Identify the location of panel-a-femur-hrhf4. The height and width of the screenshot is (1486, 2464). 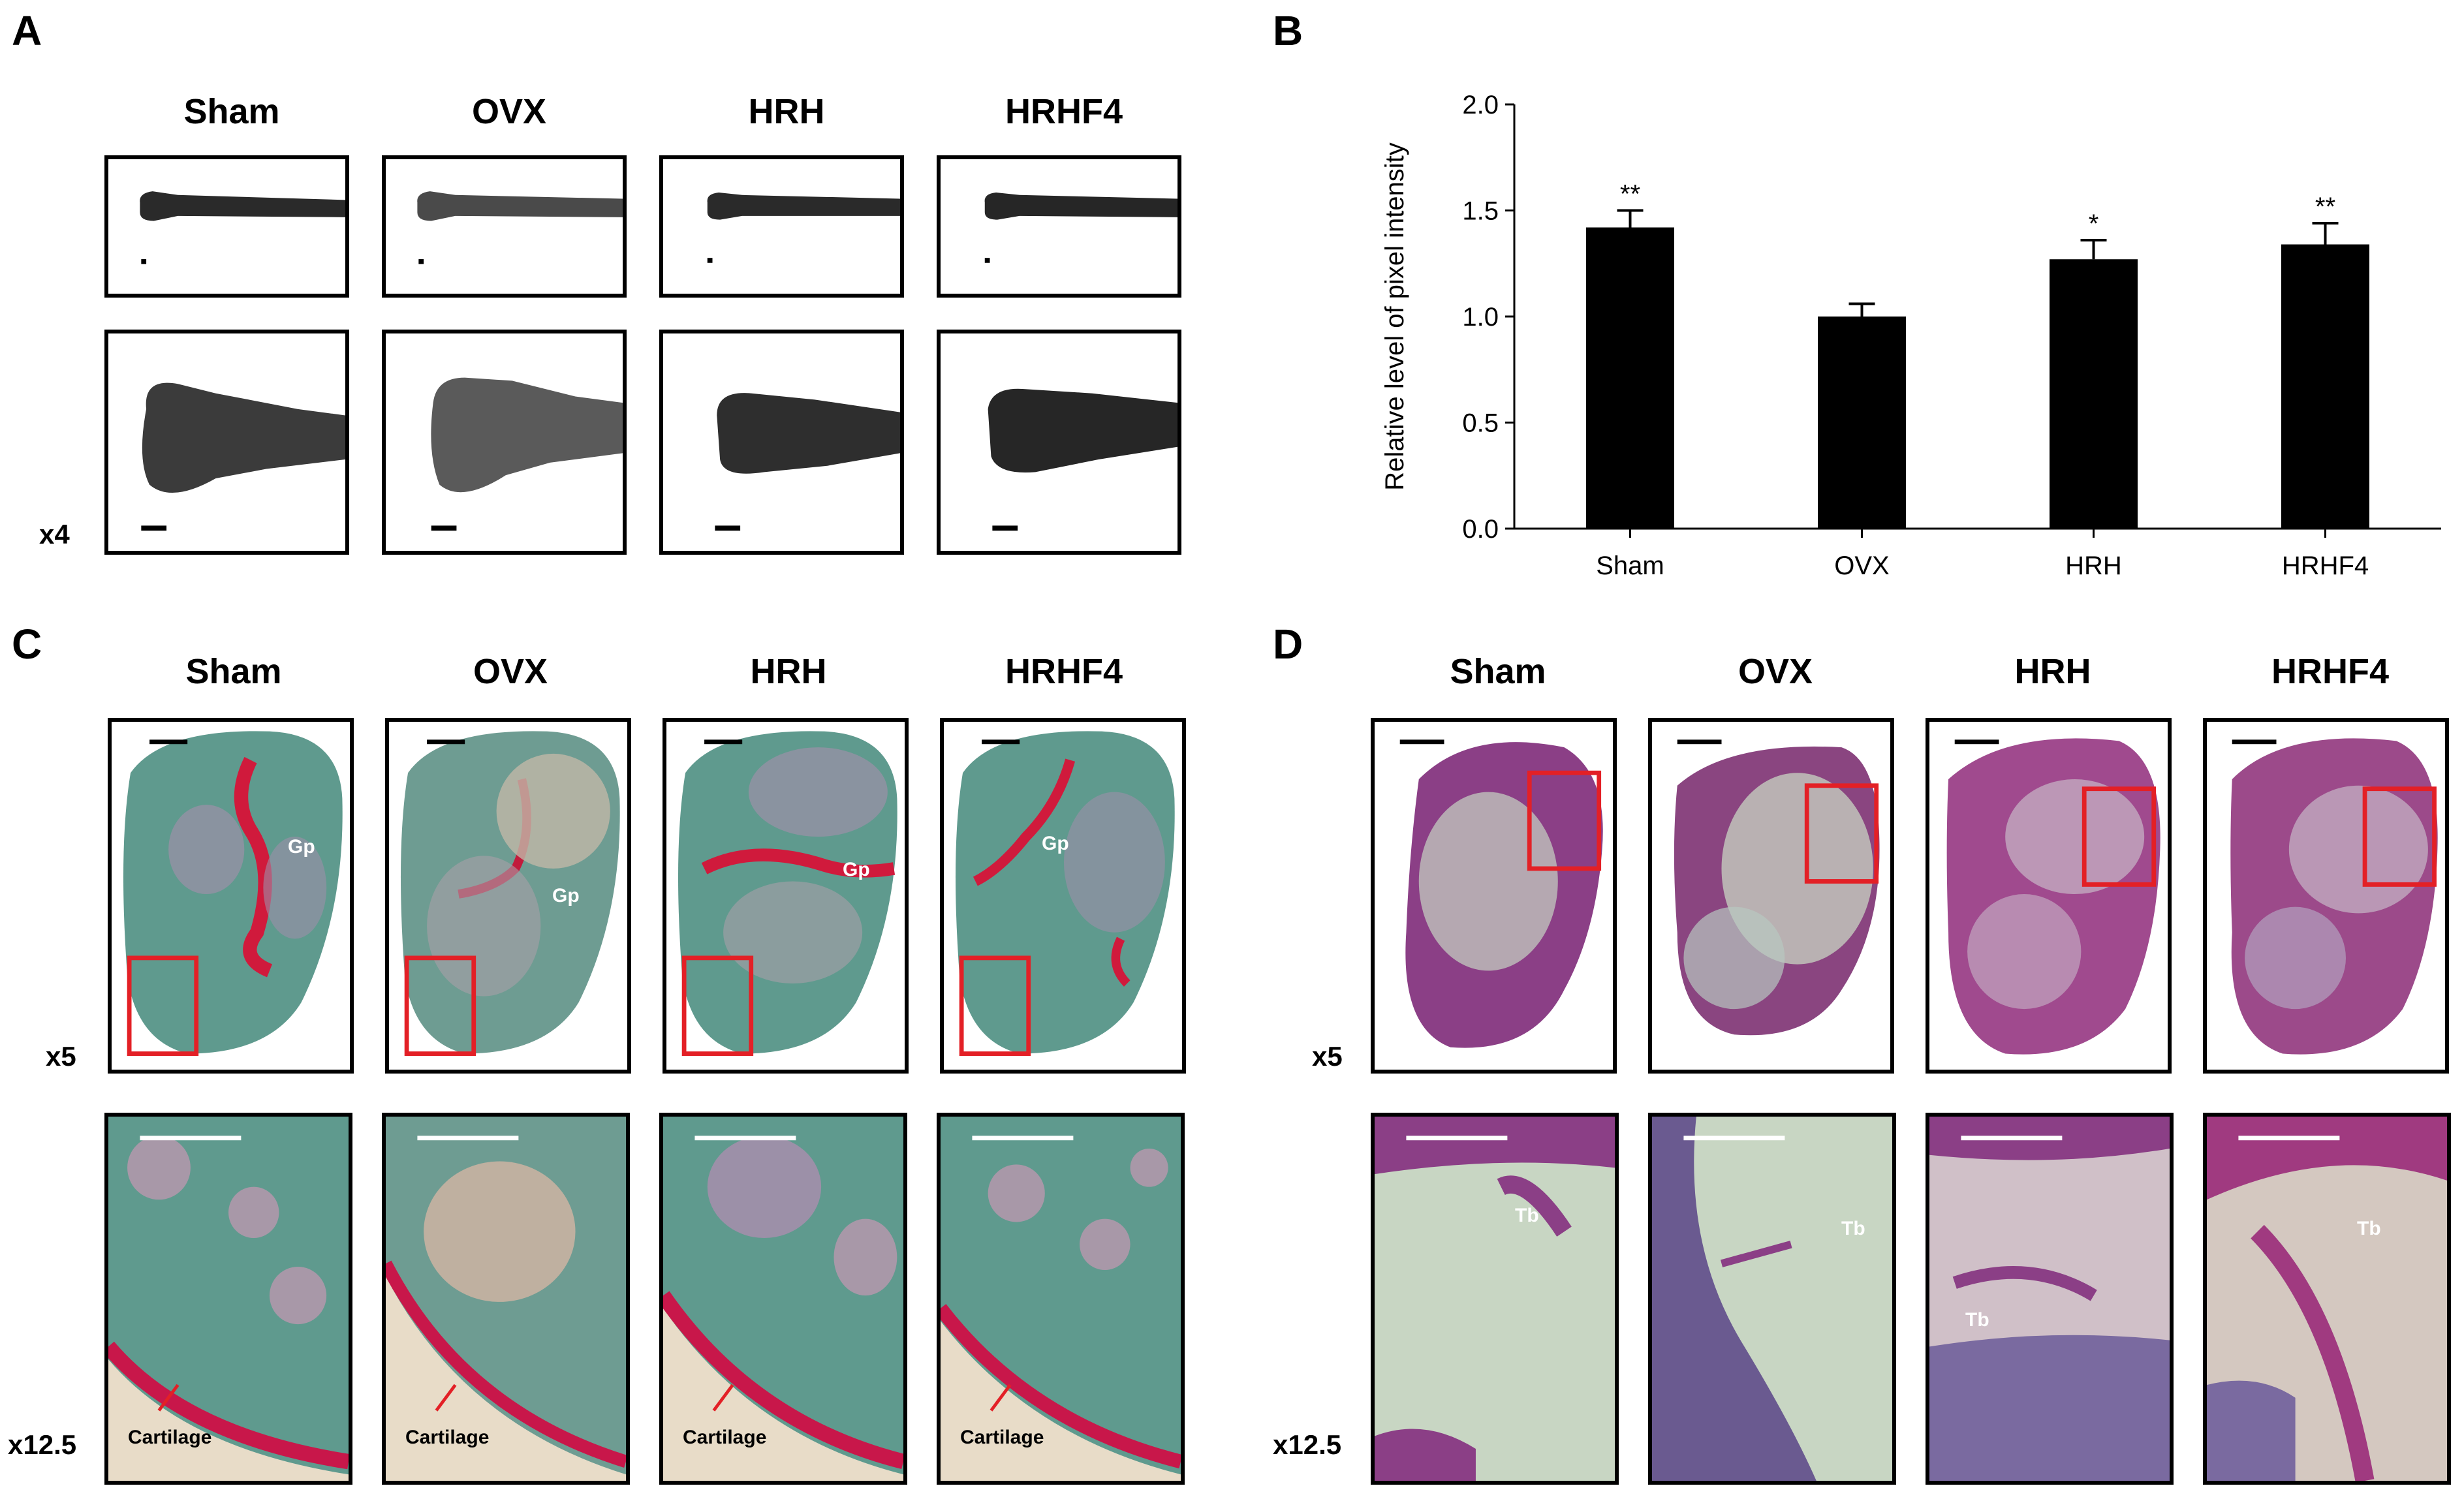
(1059, 227).